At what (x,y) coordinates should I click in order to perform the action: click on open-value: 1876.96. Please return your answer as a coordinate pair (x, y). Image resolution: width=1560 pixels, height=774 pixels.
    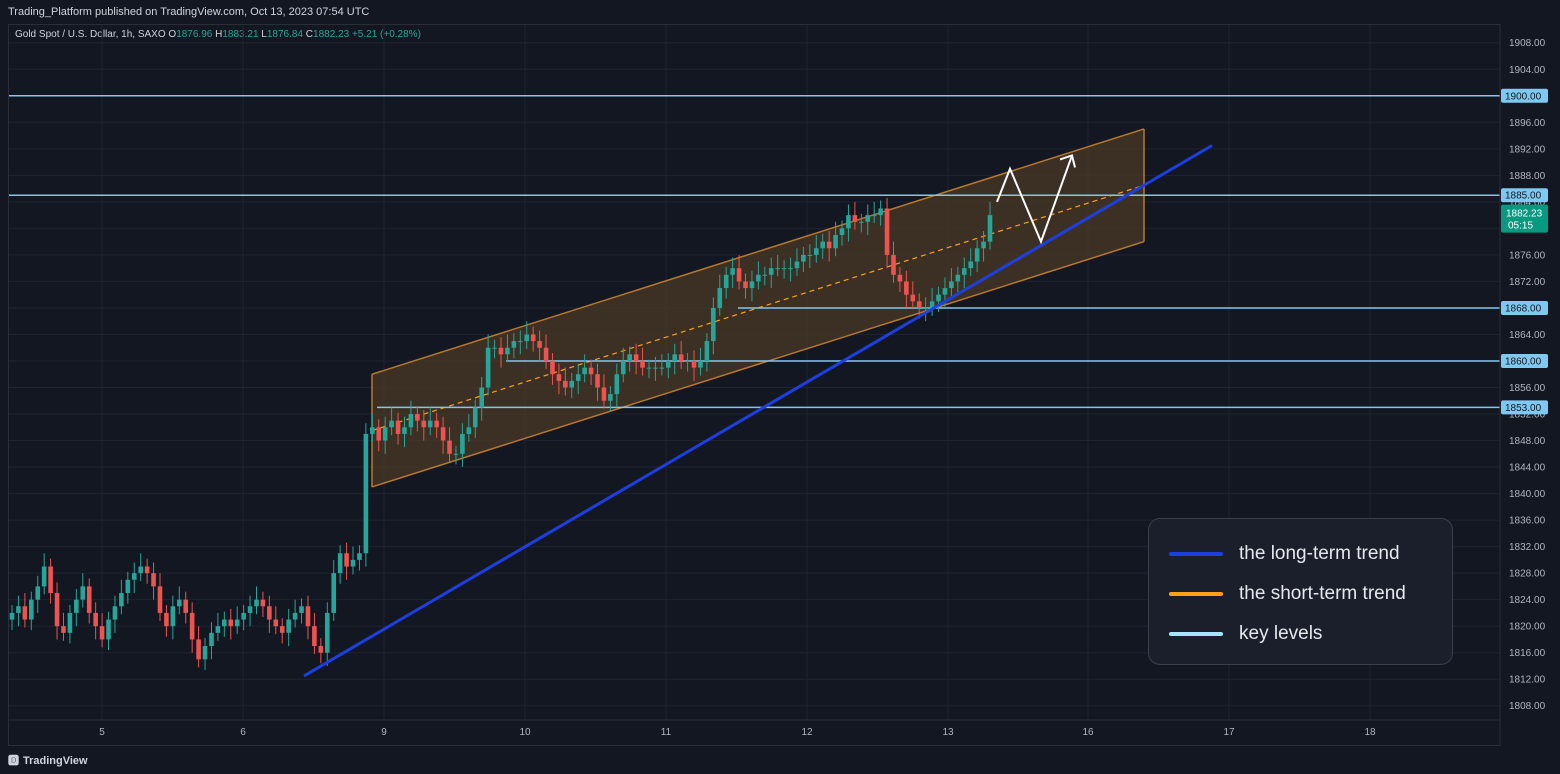
    Looking at the image, I should click on (194, 34).